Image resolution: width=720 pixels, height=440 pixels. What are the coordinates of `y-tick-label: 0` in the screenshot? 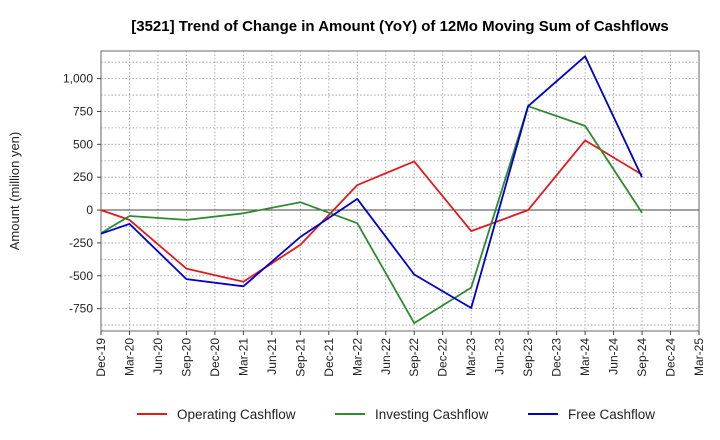 It's located at (89, 210).